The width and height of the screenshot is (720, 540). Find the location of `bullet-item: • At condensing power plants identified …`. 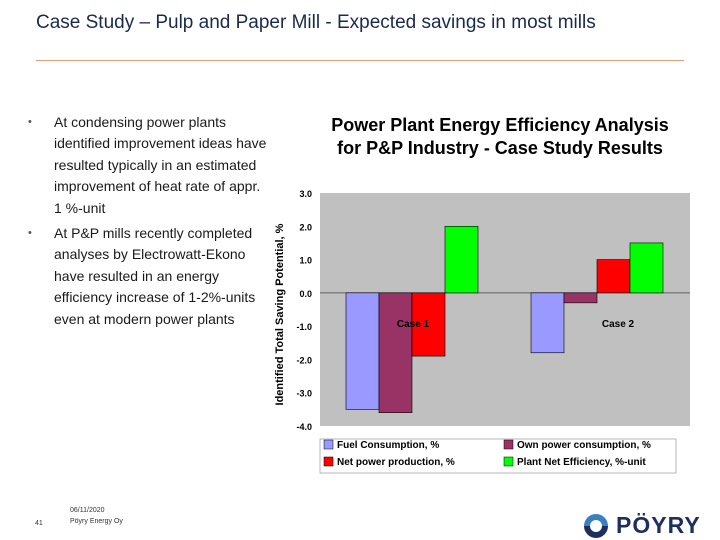

bullet-item: • At condensing power plants identified … is located at coordinates (148, 165).